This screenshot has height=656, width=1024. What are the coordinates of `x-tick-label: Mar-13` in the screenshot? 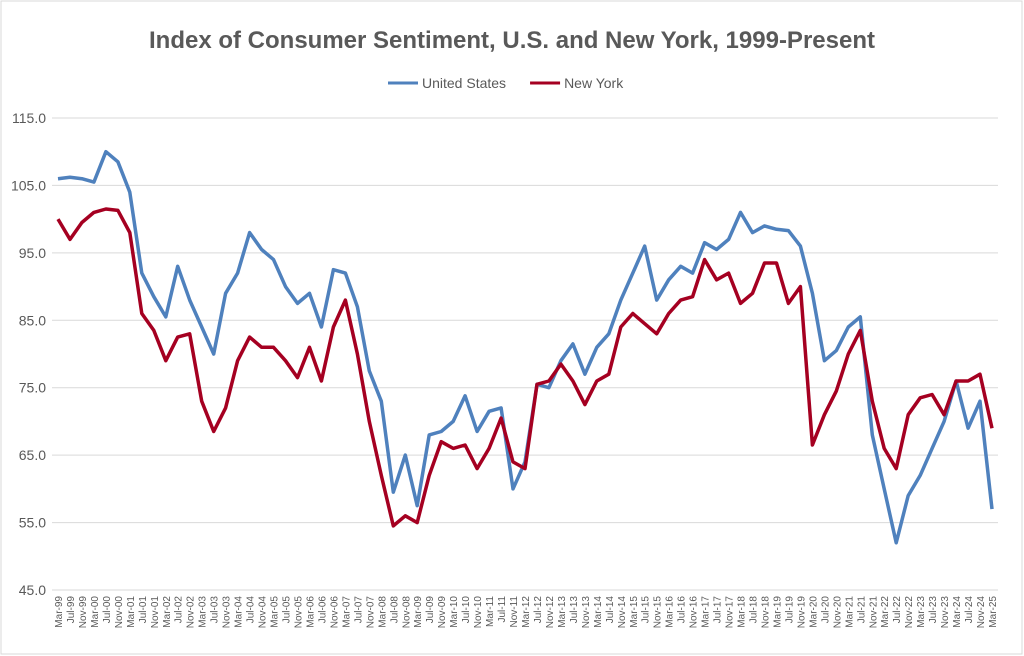 It's located at (562, 612).